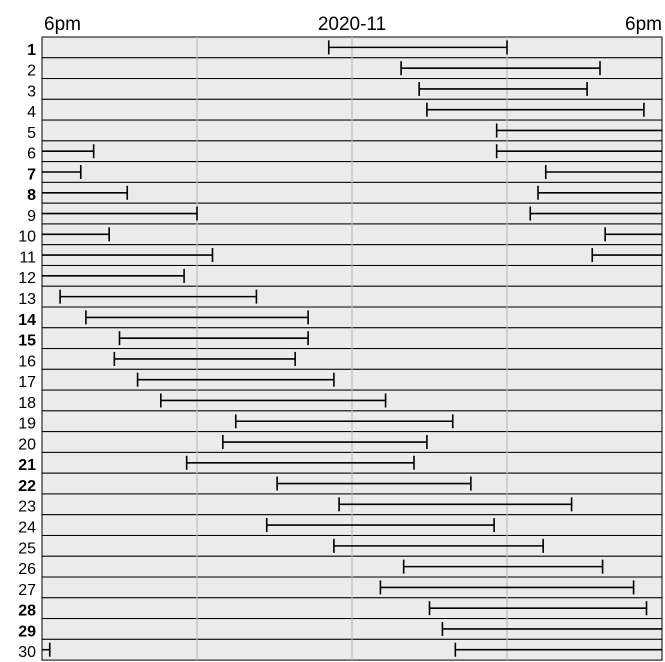 The image size is (665, 662). What do you see at coordinates (27, 590) in the screenshot?
I see `day-label-27: 27` at bounding box center [27, 590].